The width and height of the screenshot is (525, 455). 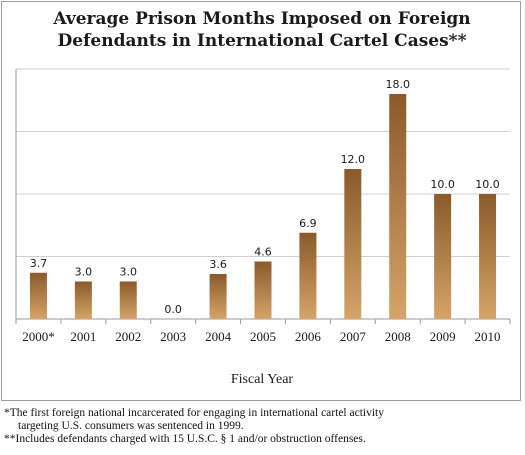 I want to click on data-label: 0.0, so click(x=173, y=309).